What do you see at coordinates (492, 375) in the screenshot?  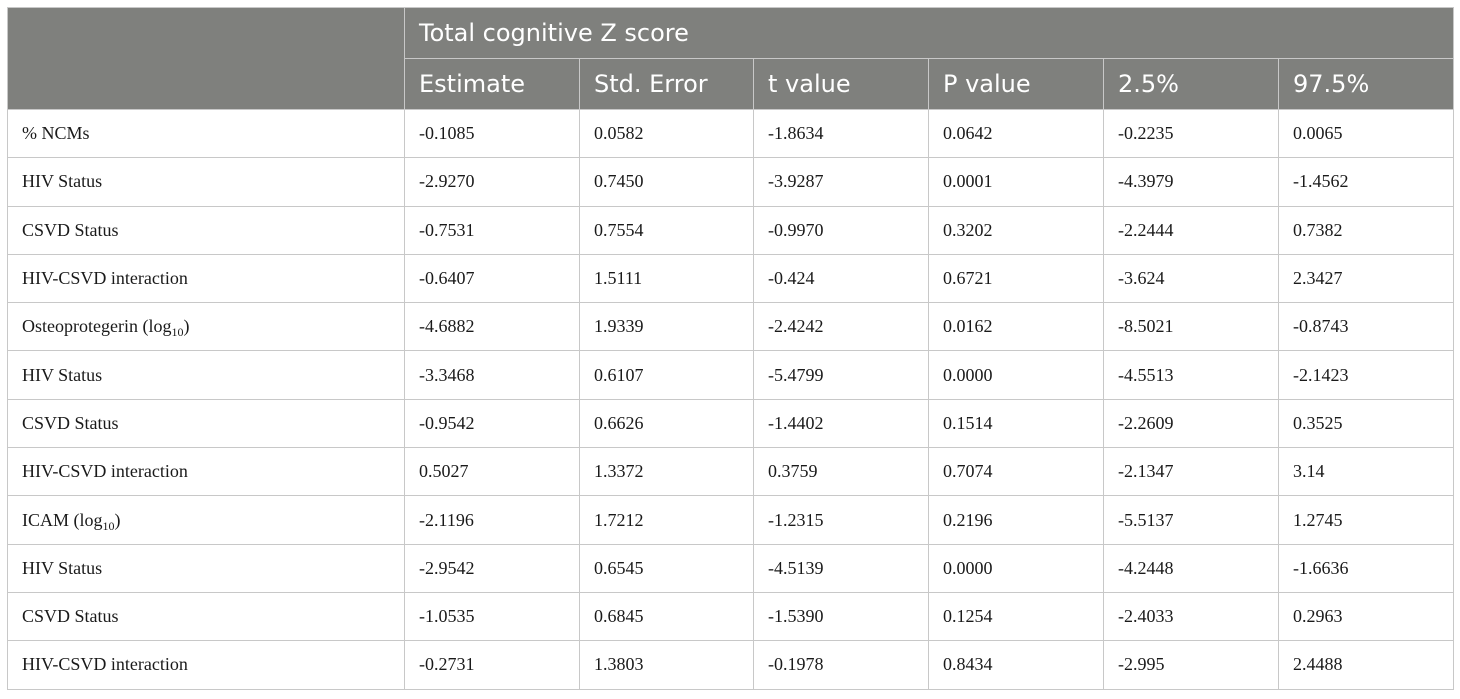 I see `cell-estimate: -3.3468` at bounding box center [492, 375].